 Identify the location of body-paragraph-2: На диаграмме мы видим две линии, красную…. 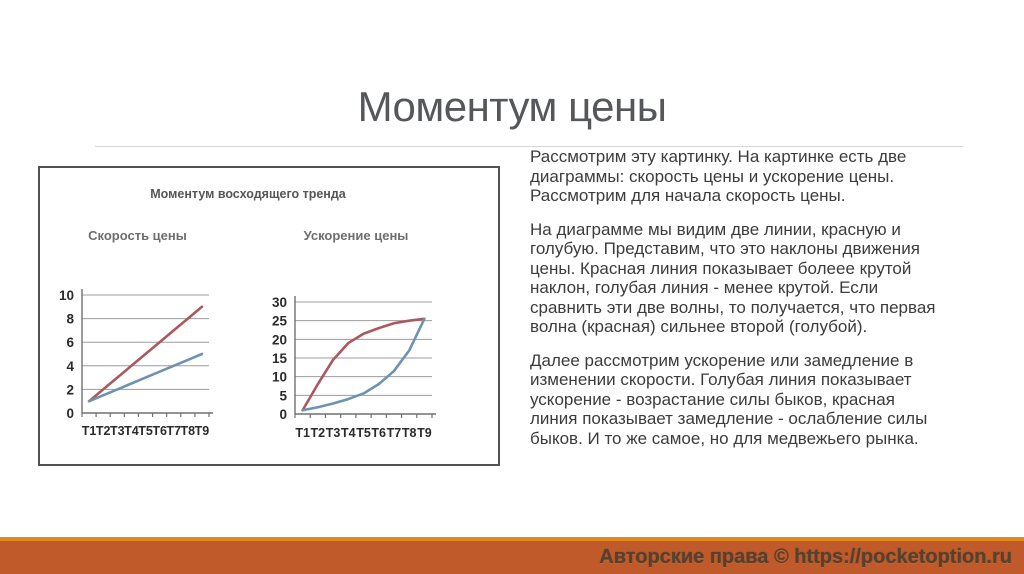
(733, 278).